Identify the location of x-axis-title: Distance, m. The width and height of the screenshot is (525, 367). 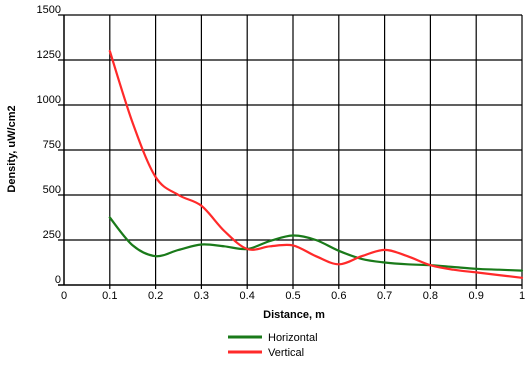
(294, 315).